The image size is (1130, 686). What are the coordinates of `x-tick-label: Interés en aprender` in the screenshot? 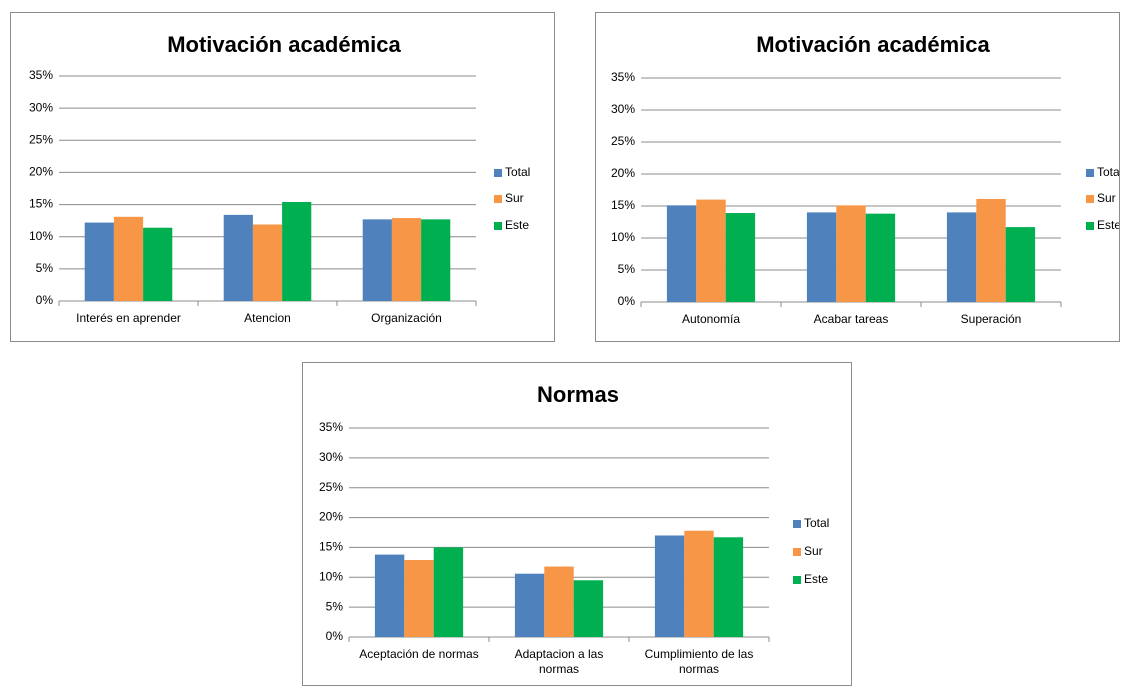 It's located at (128, 318).